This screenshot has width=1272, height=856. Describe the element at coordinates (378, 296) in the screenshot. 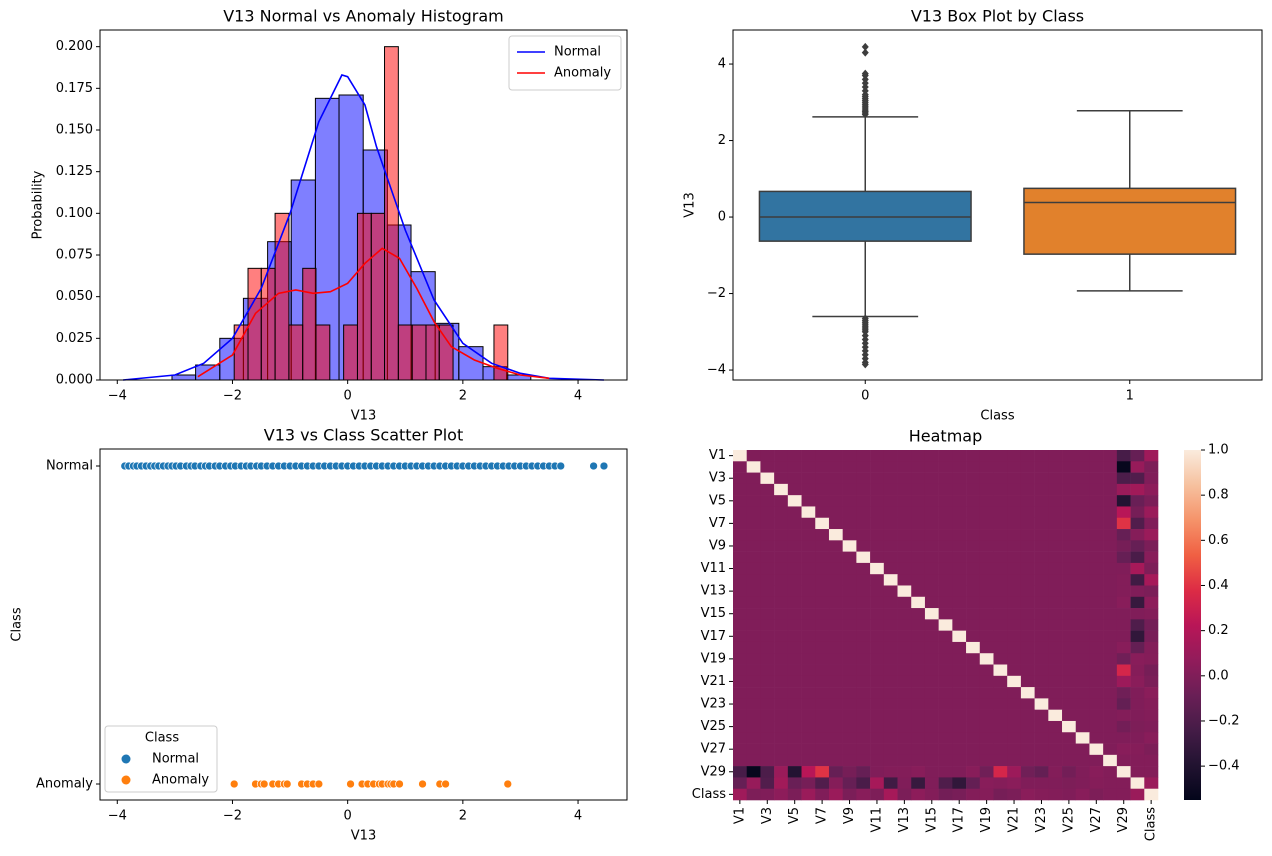

I see `histogram-bar` at that location.